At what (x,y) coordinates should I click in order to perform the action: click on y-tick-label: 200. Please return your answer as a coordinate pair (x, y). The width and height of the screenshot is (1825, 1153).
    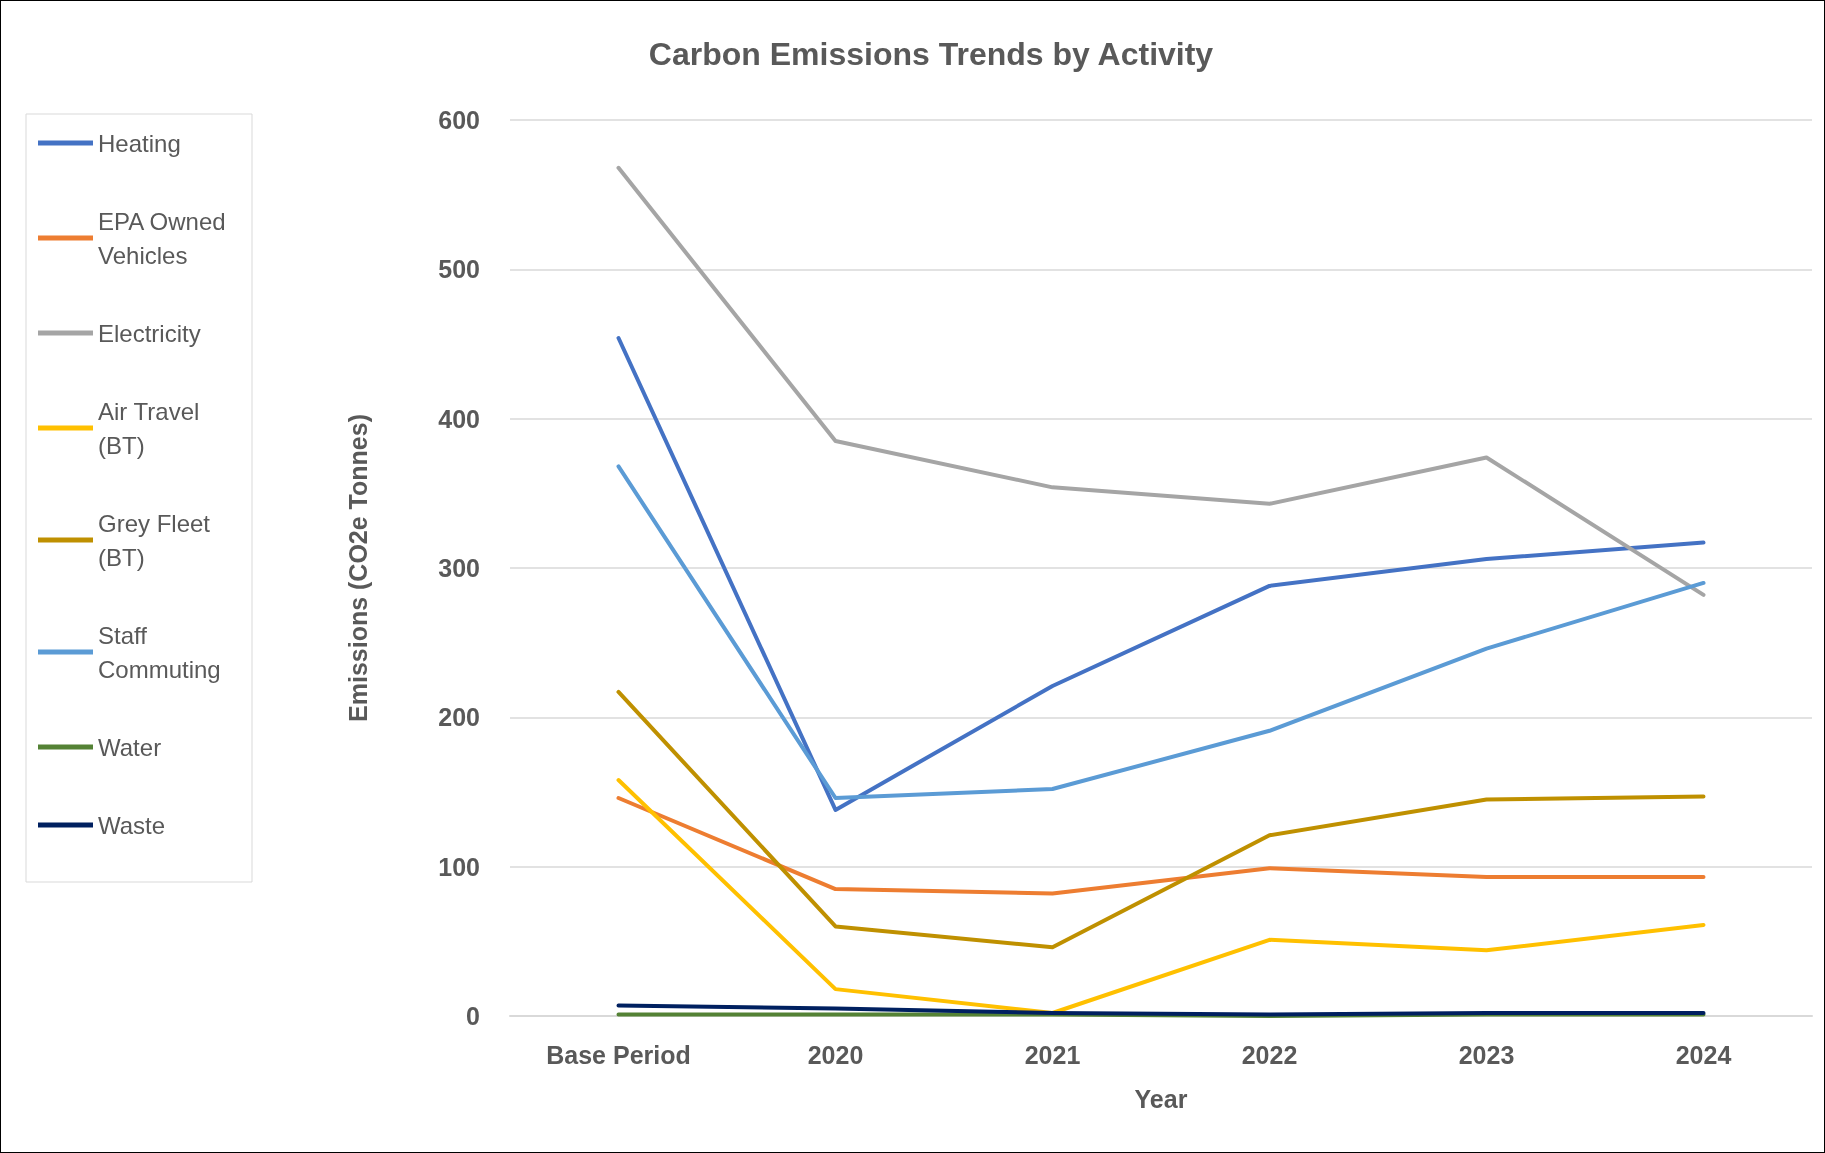
    Looking at the image, I should click on (459, 717).